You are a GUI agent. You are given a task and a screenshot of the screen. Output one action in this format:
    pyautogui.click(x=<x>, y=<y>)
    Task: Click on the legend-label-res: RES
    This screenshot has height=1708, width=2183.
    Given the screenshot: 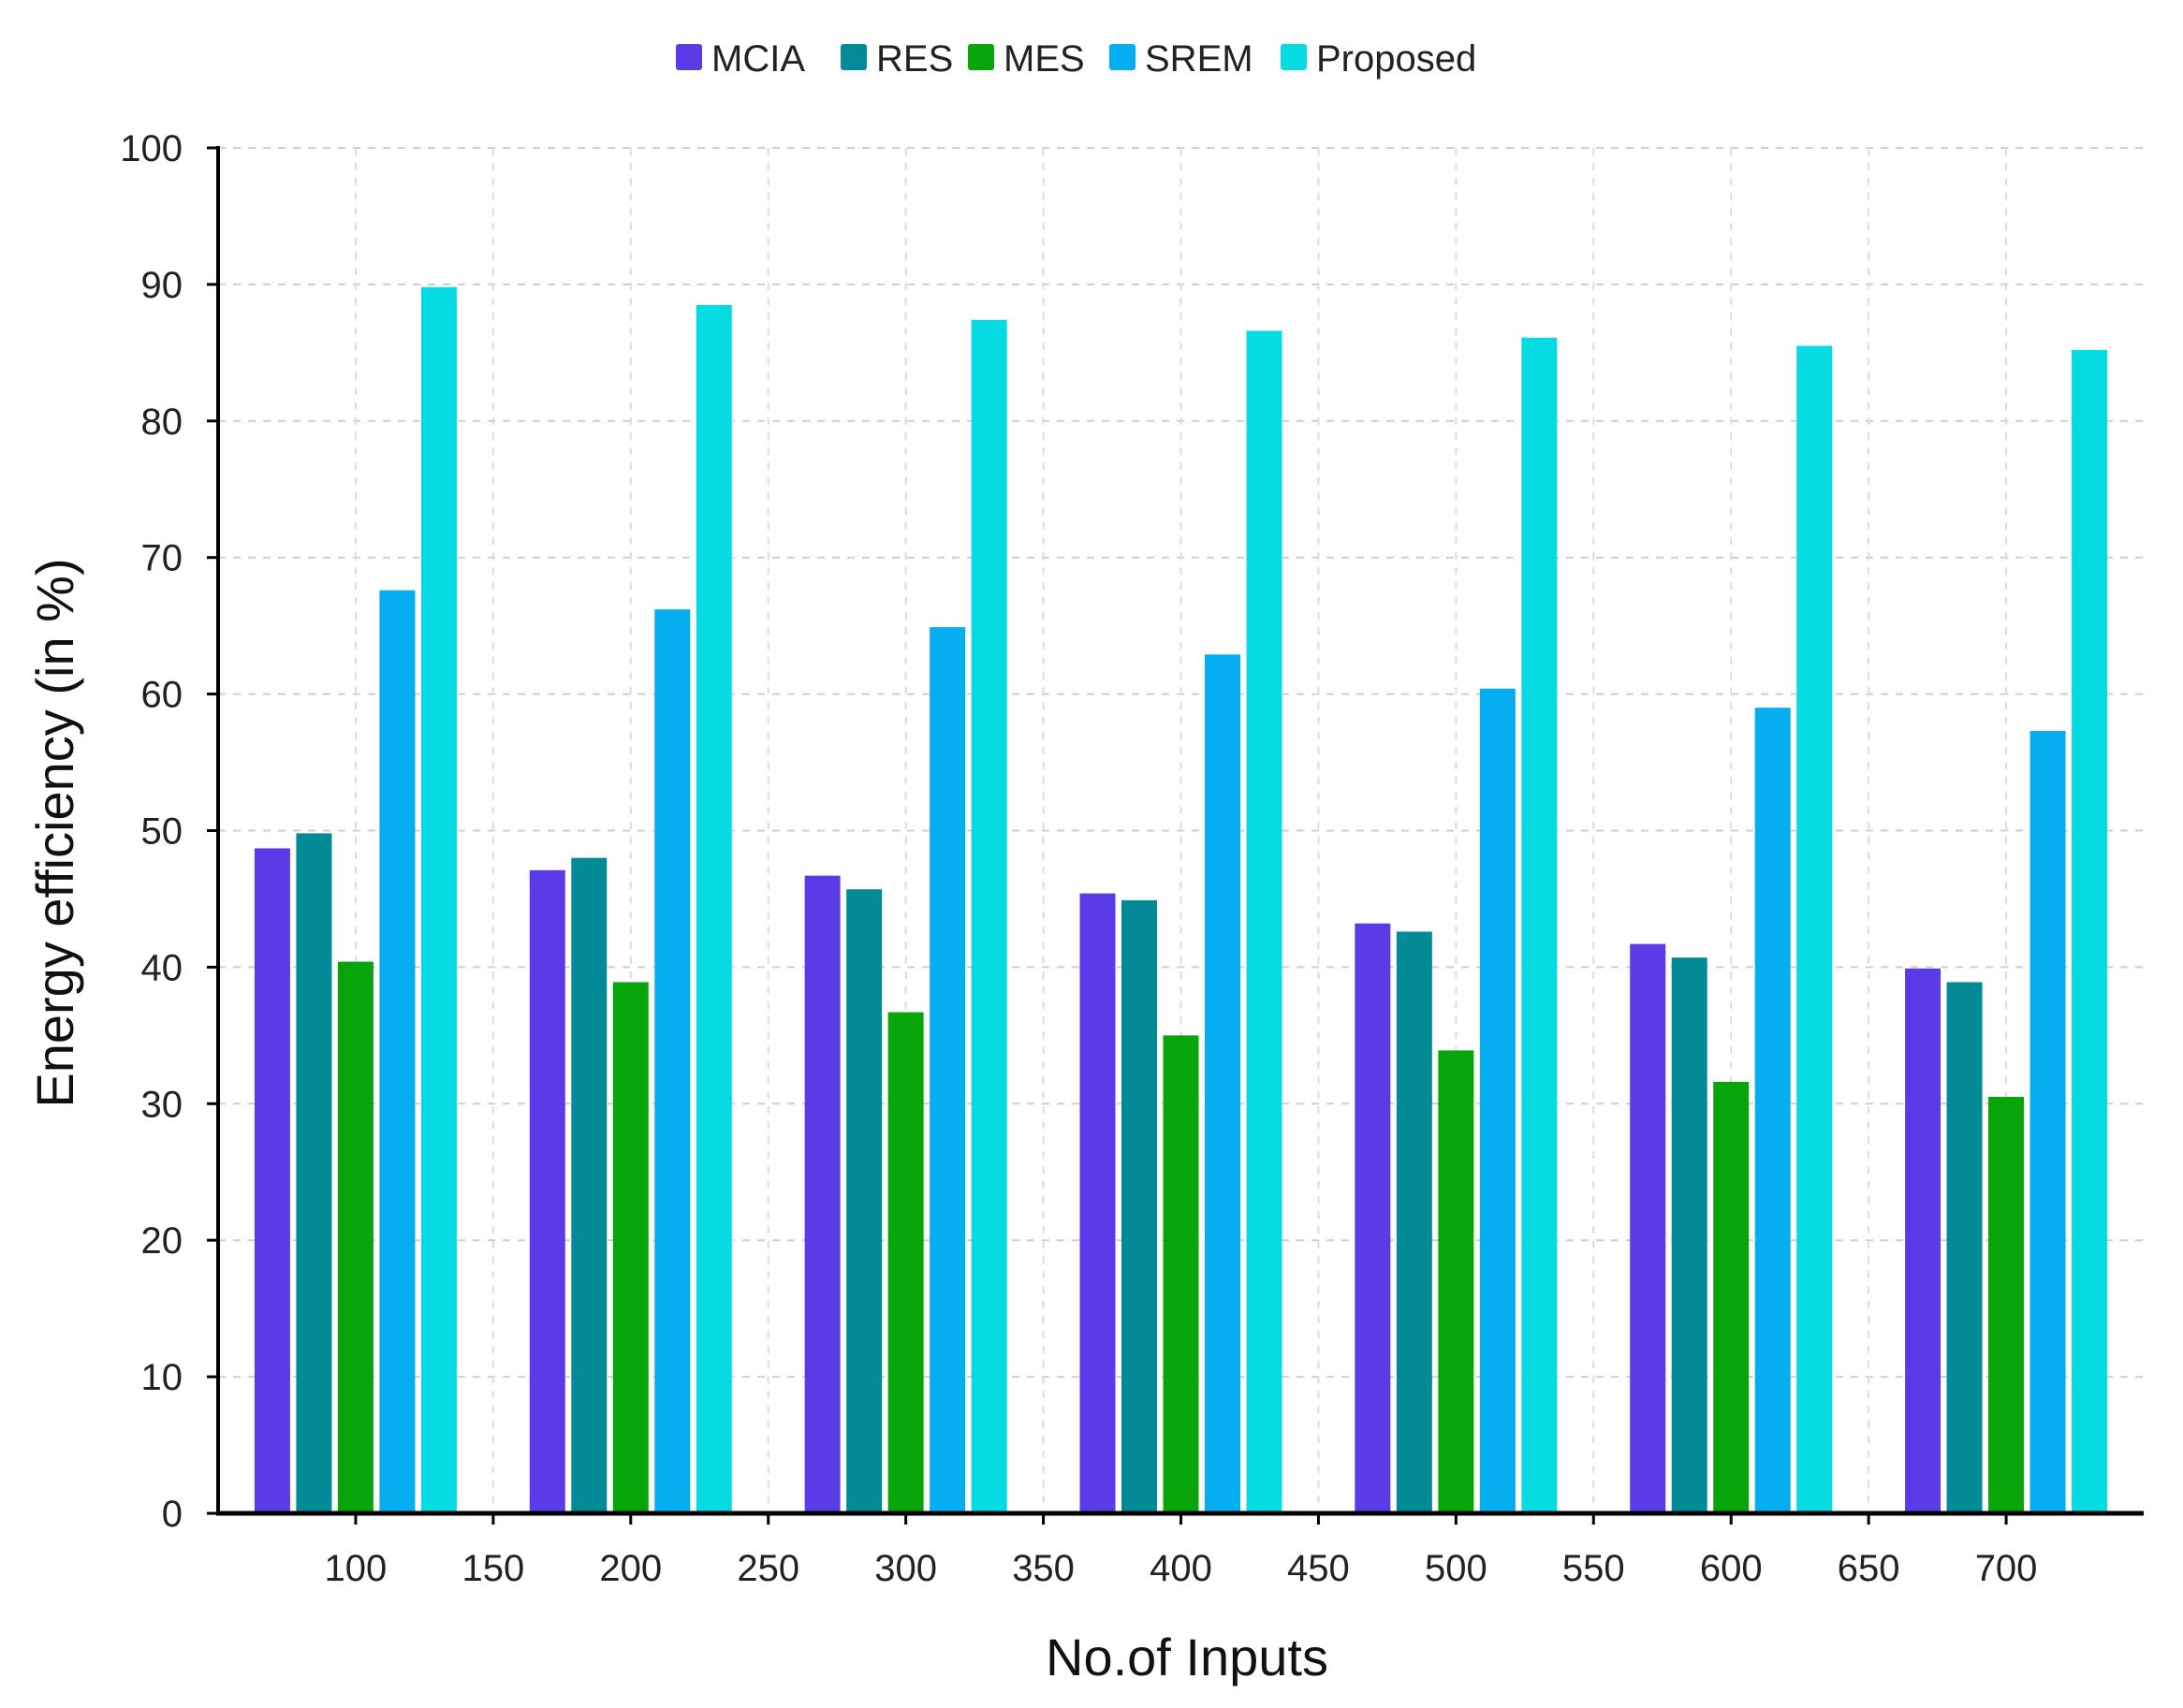 What is the action you would take?
    pyautogui.click(x=914, y=59)
    